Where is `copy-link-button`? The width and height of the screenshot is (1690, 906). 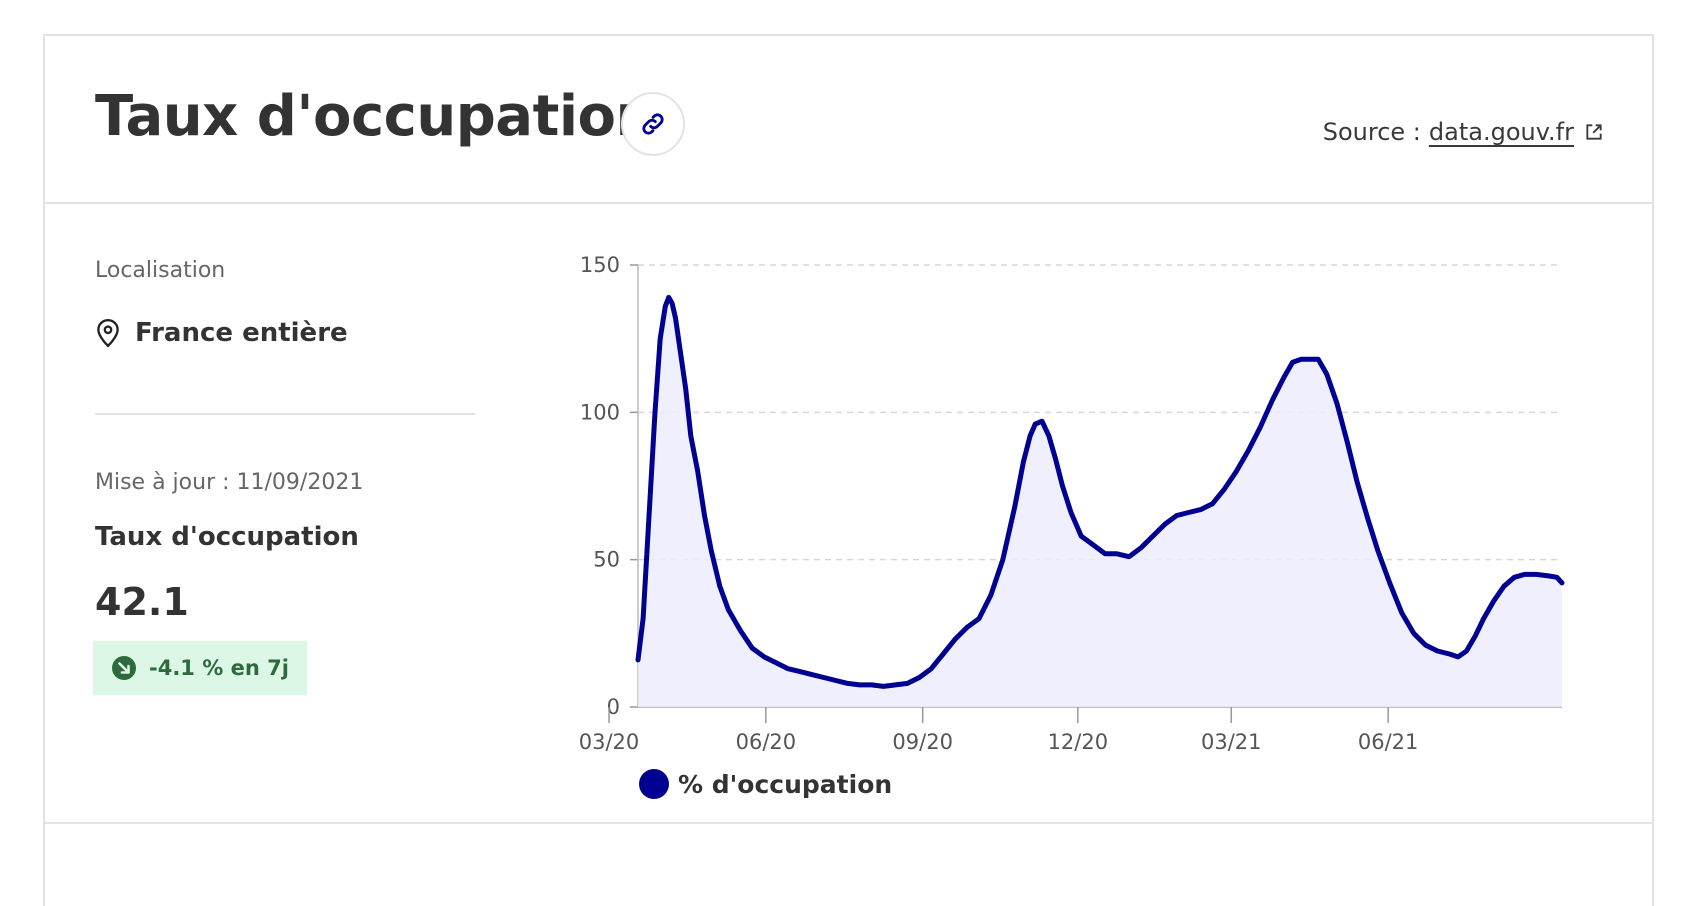 copy-link-button is located at coordinates (653, 124).